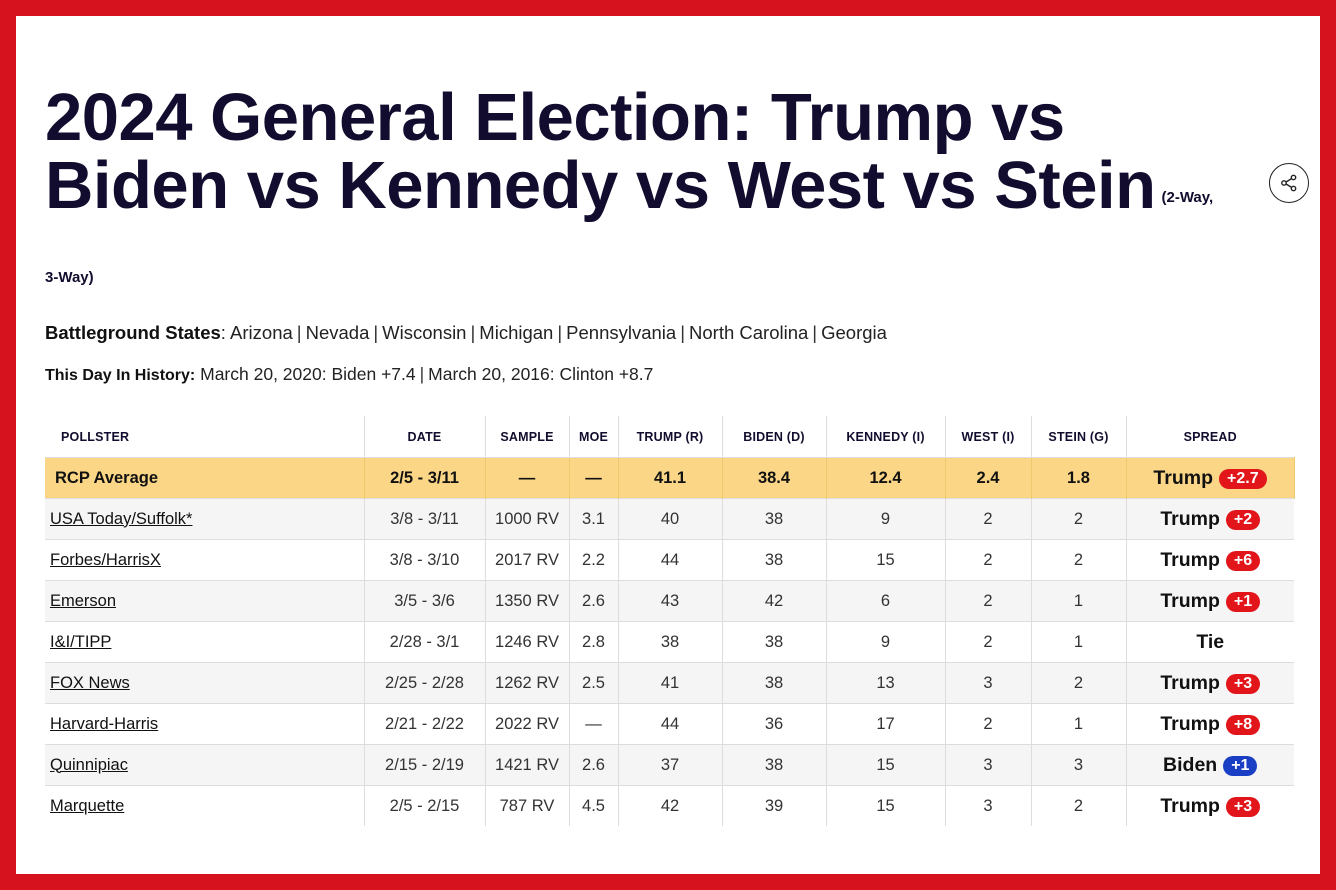 This screenshot has width=1336, height=890. What do you see at coordinates (527, 642) in the screenshot?
I see `sample-cell: 1246 RV` at bounding box center [527, 642].